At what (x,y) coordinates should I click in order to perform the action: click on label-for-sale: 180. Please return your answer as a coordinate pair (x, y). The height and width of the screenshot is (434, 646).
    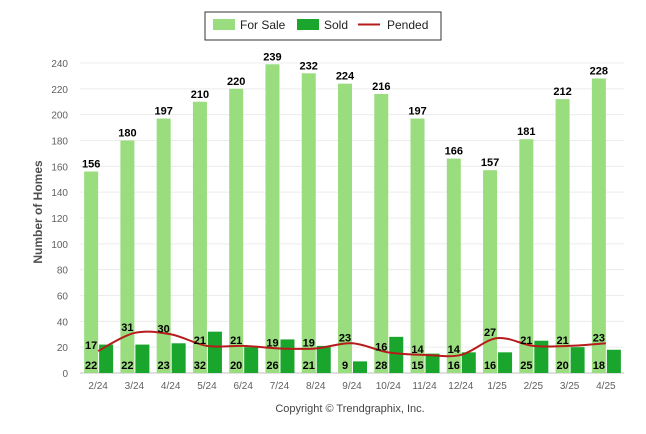
    Looking at the image, I should click on (127, 134).